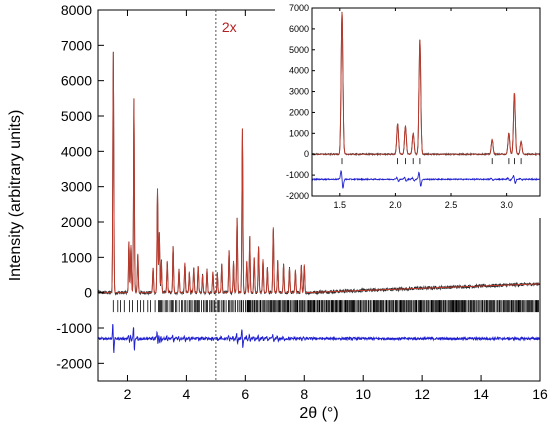 This screenshot has width=550, height=432. Describe the element at coordinates (422, 394) in the screenshot. I see `x-tick-label: 12` at that location.